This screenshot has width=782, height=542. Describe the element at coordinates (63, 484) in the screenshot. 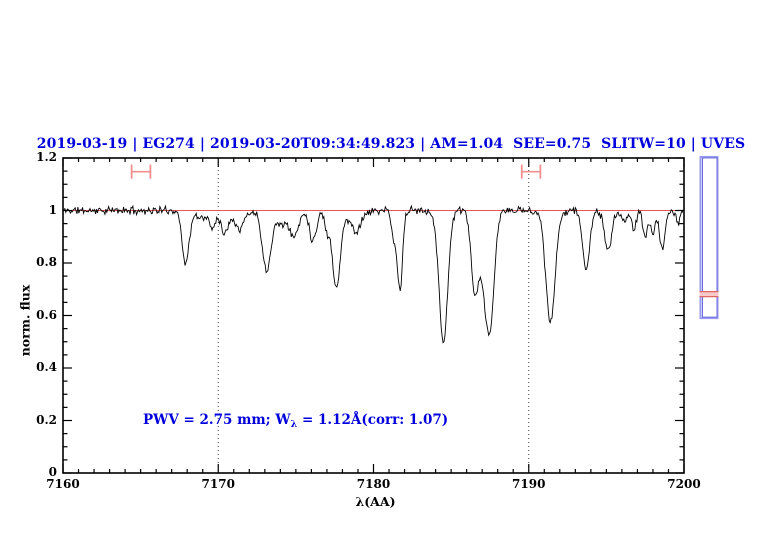

I see `x-tick-label: 7160` at that location.